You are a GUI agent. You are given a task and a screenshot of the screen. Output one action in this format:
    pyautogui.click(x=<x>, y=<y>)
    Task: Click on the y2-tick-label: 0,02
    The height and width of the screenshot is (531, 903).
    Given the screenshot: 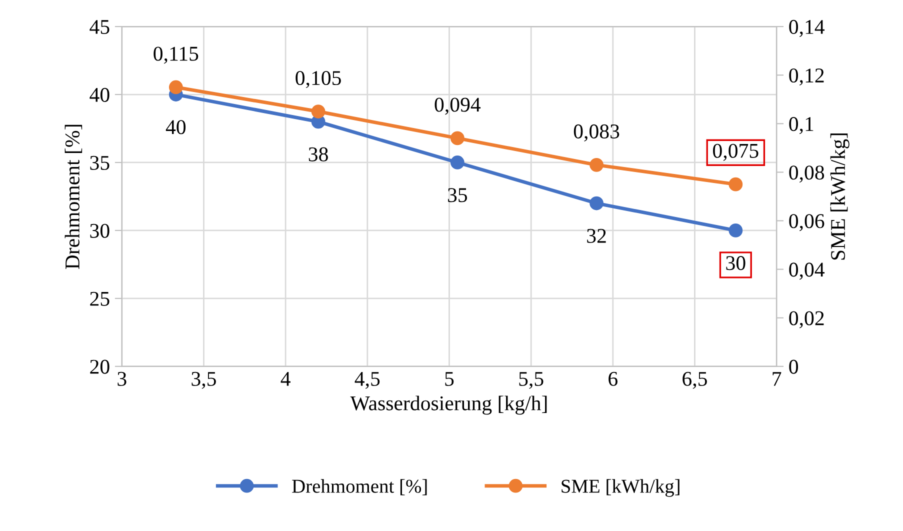 What is the action you would take?
    pyautogui.click(x=806, y=319)
    